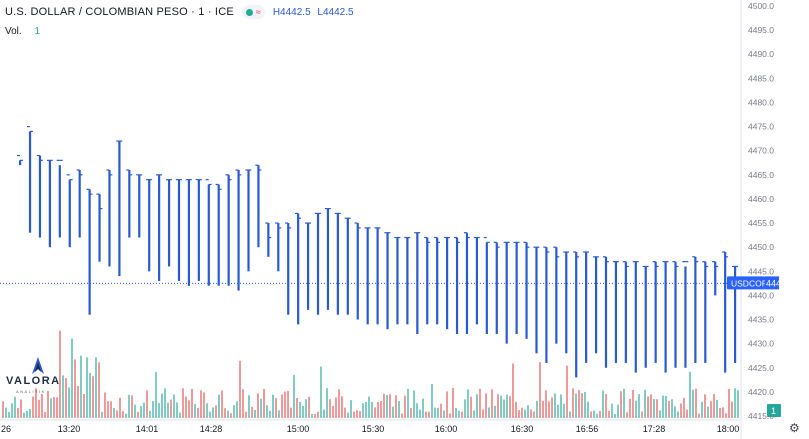  I want to click on wave-icon: ≈, so click(258, 12).